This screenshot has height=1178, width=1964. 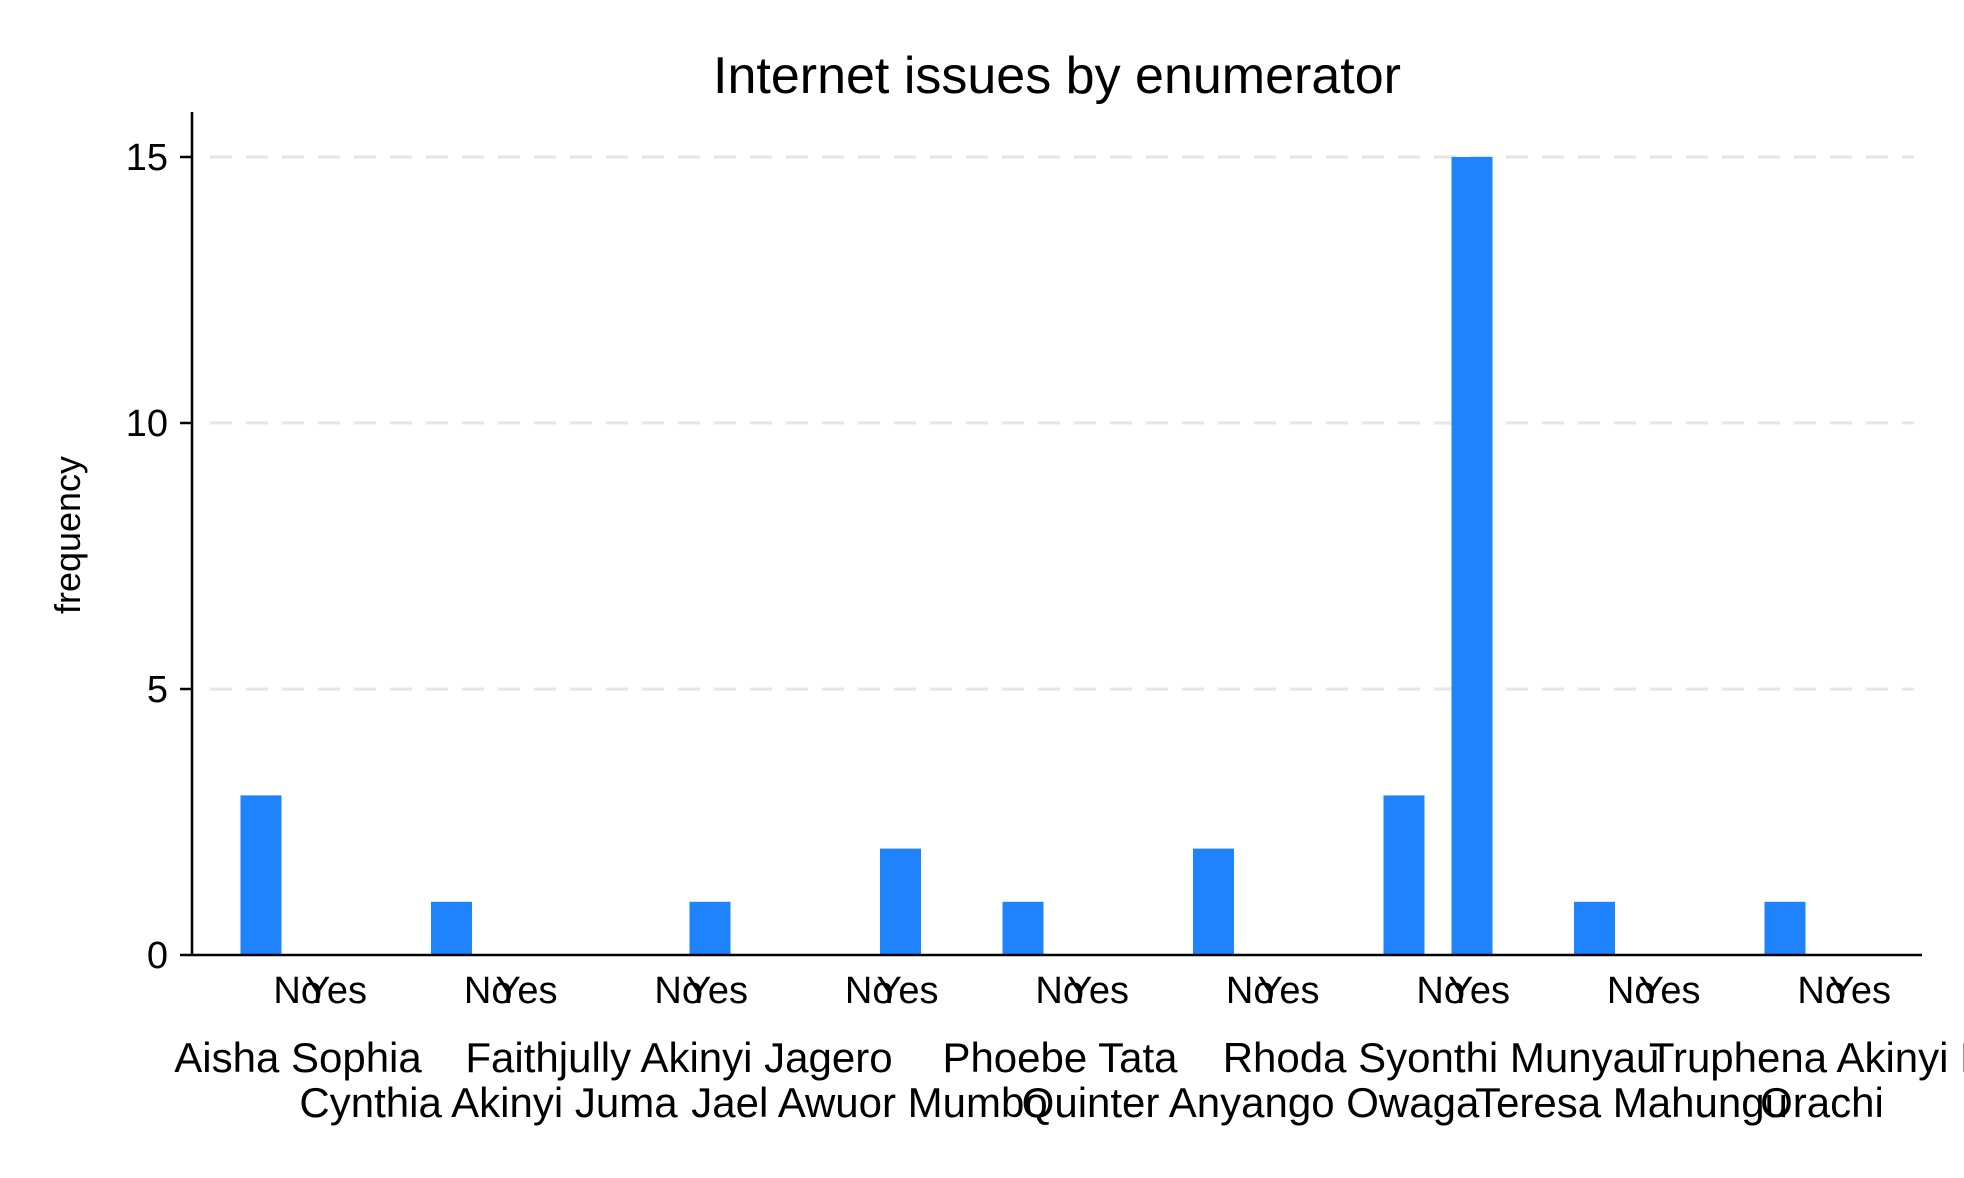 What do you see at coordinates (900, 901) in the screenshot?
I see `bar-4-yes` at bounding box center [900, 901].